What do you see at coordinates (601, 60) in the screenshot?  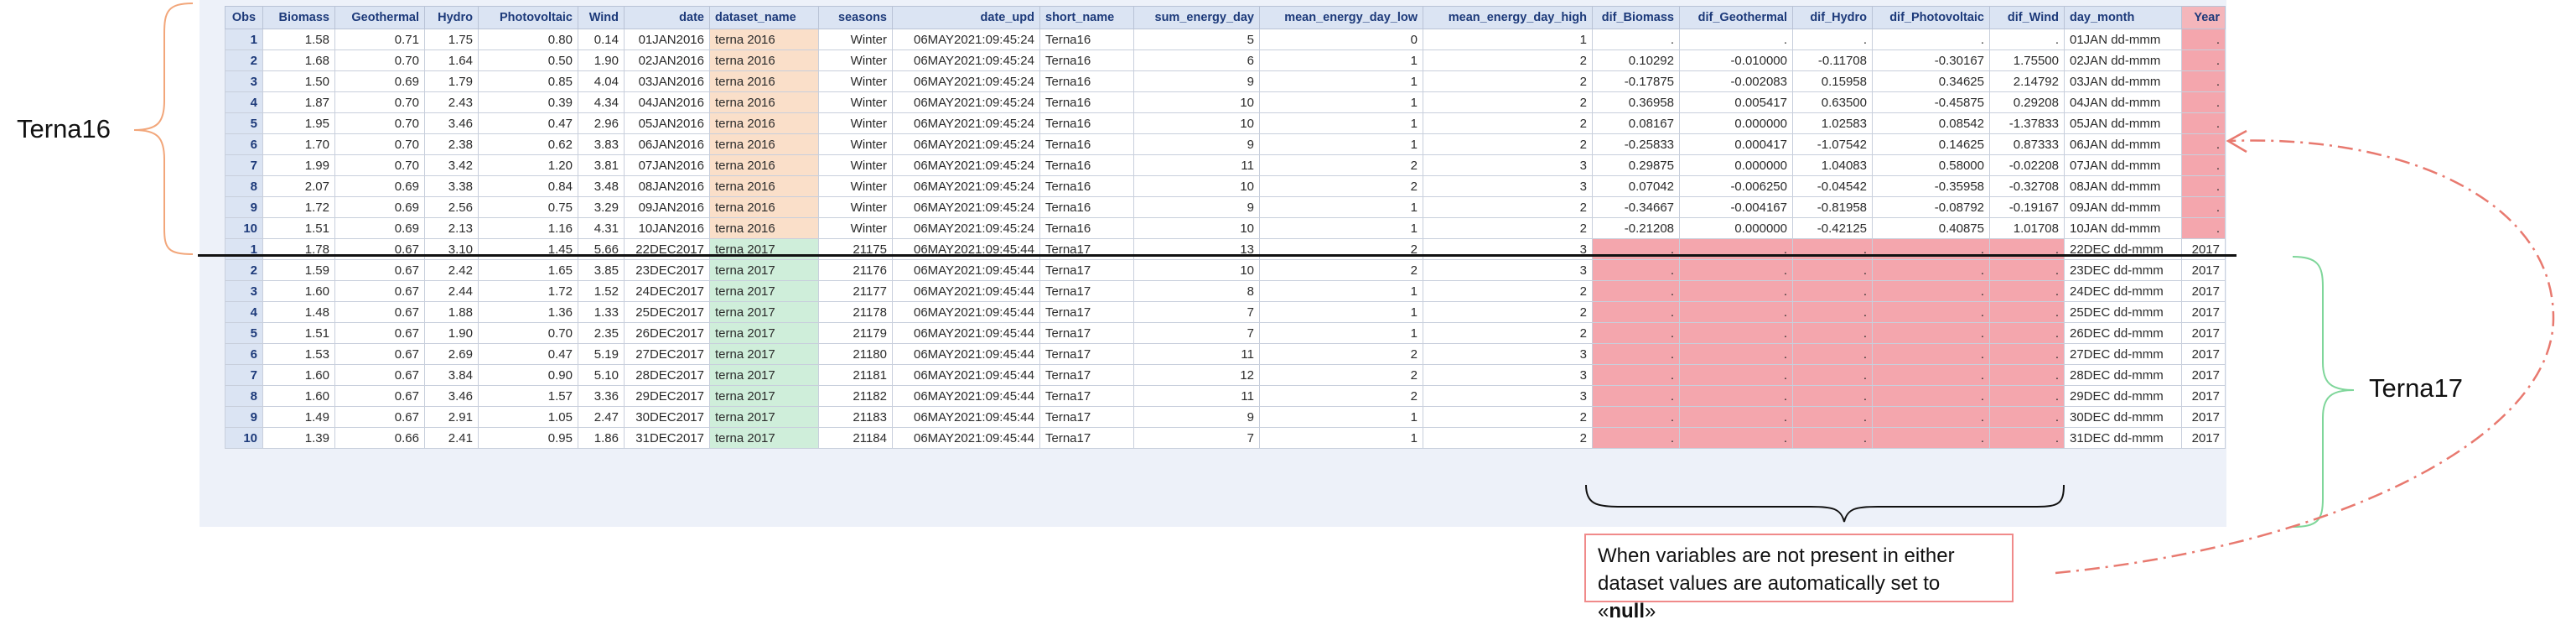 I see `cell-wind: 1.90` at bounding box center [601, 60].